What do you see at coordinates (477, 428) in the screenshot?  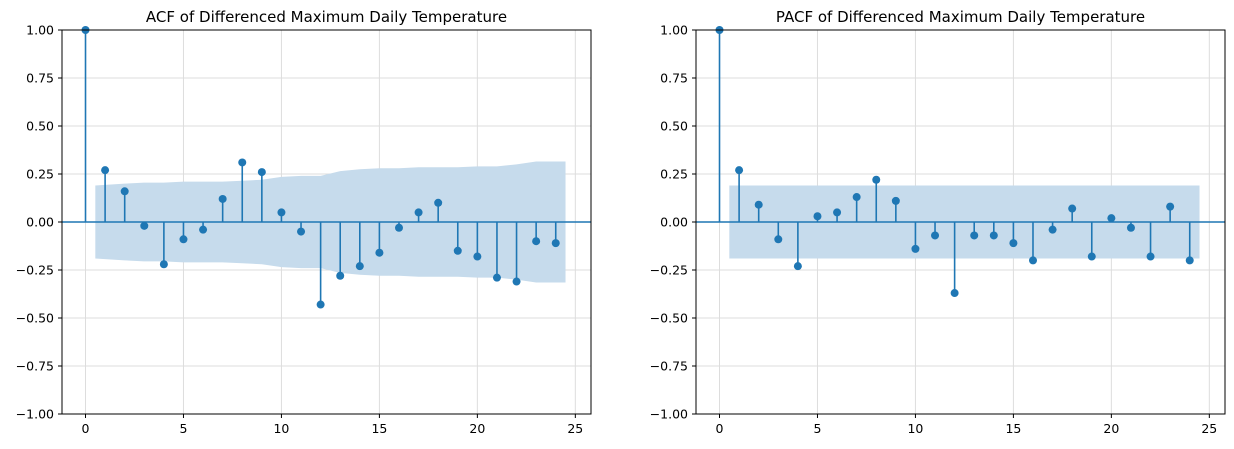 I see `acf-xtick-label: 20` at bounding box center [477, 428].